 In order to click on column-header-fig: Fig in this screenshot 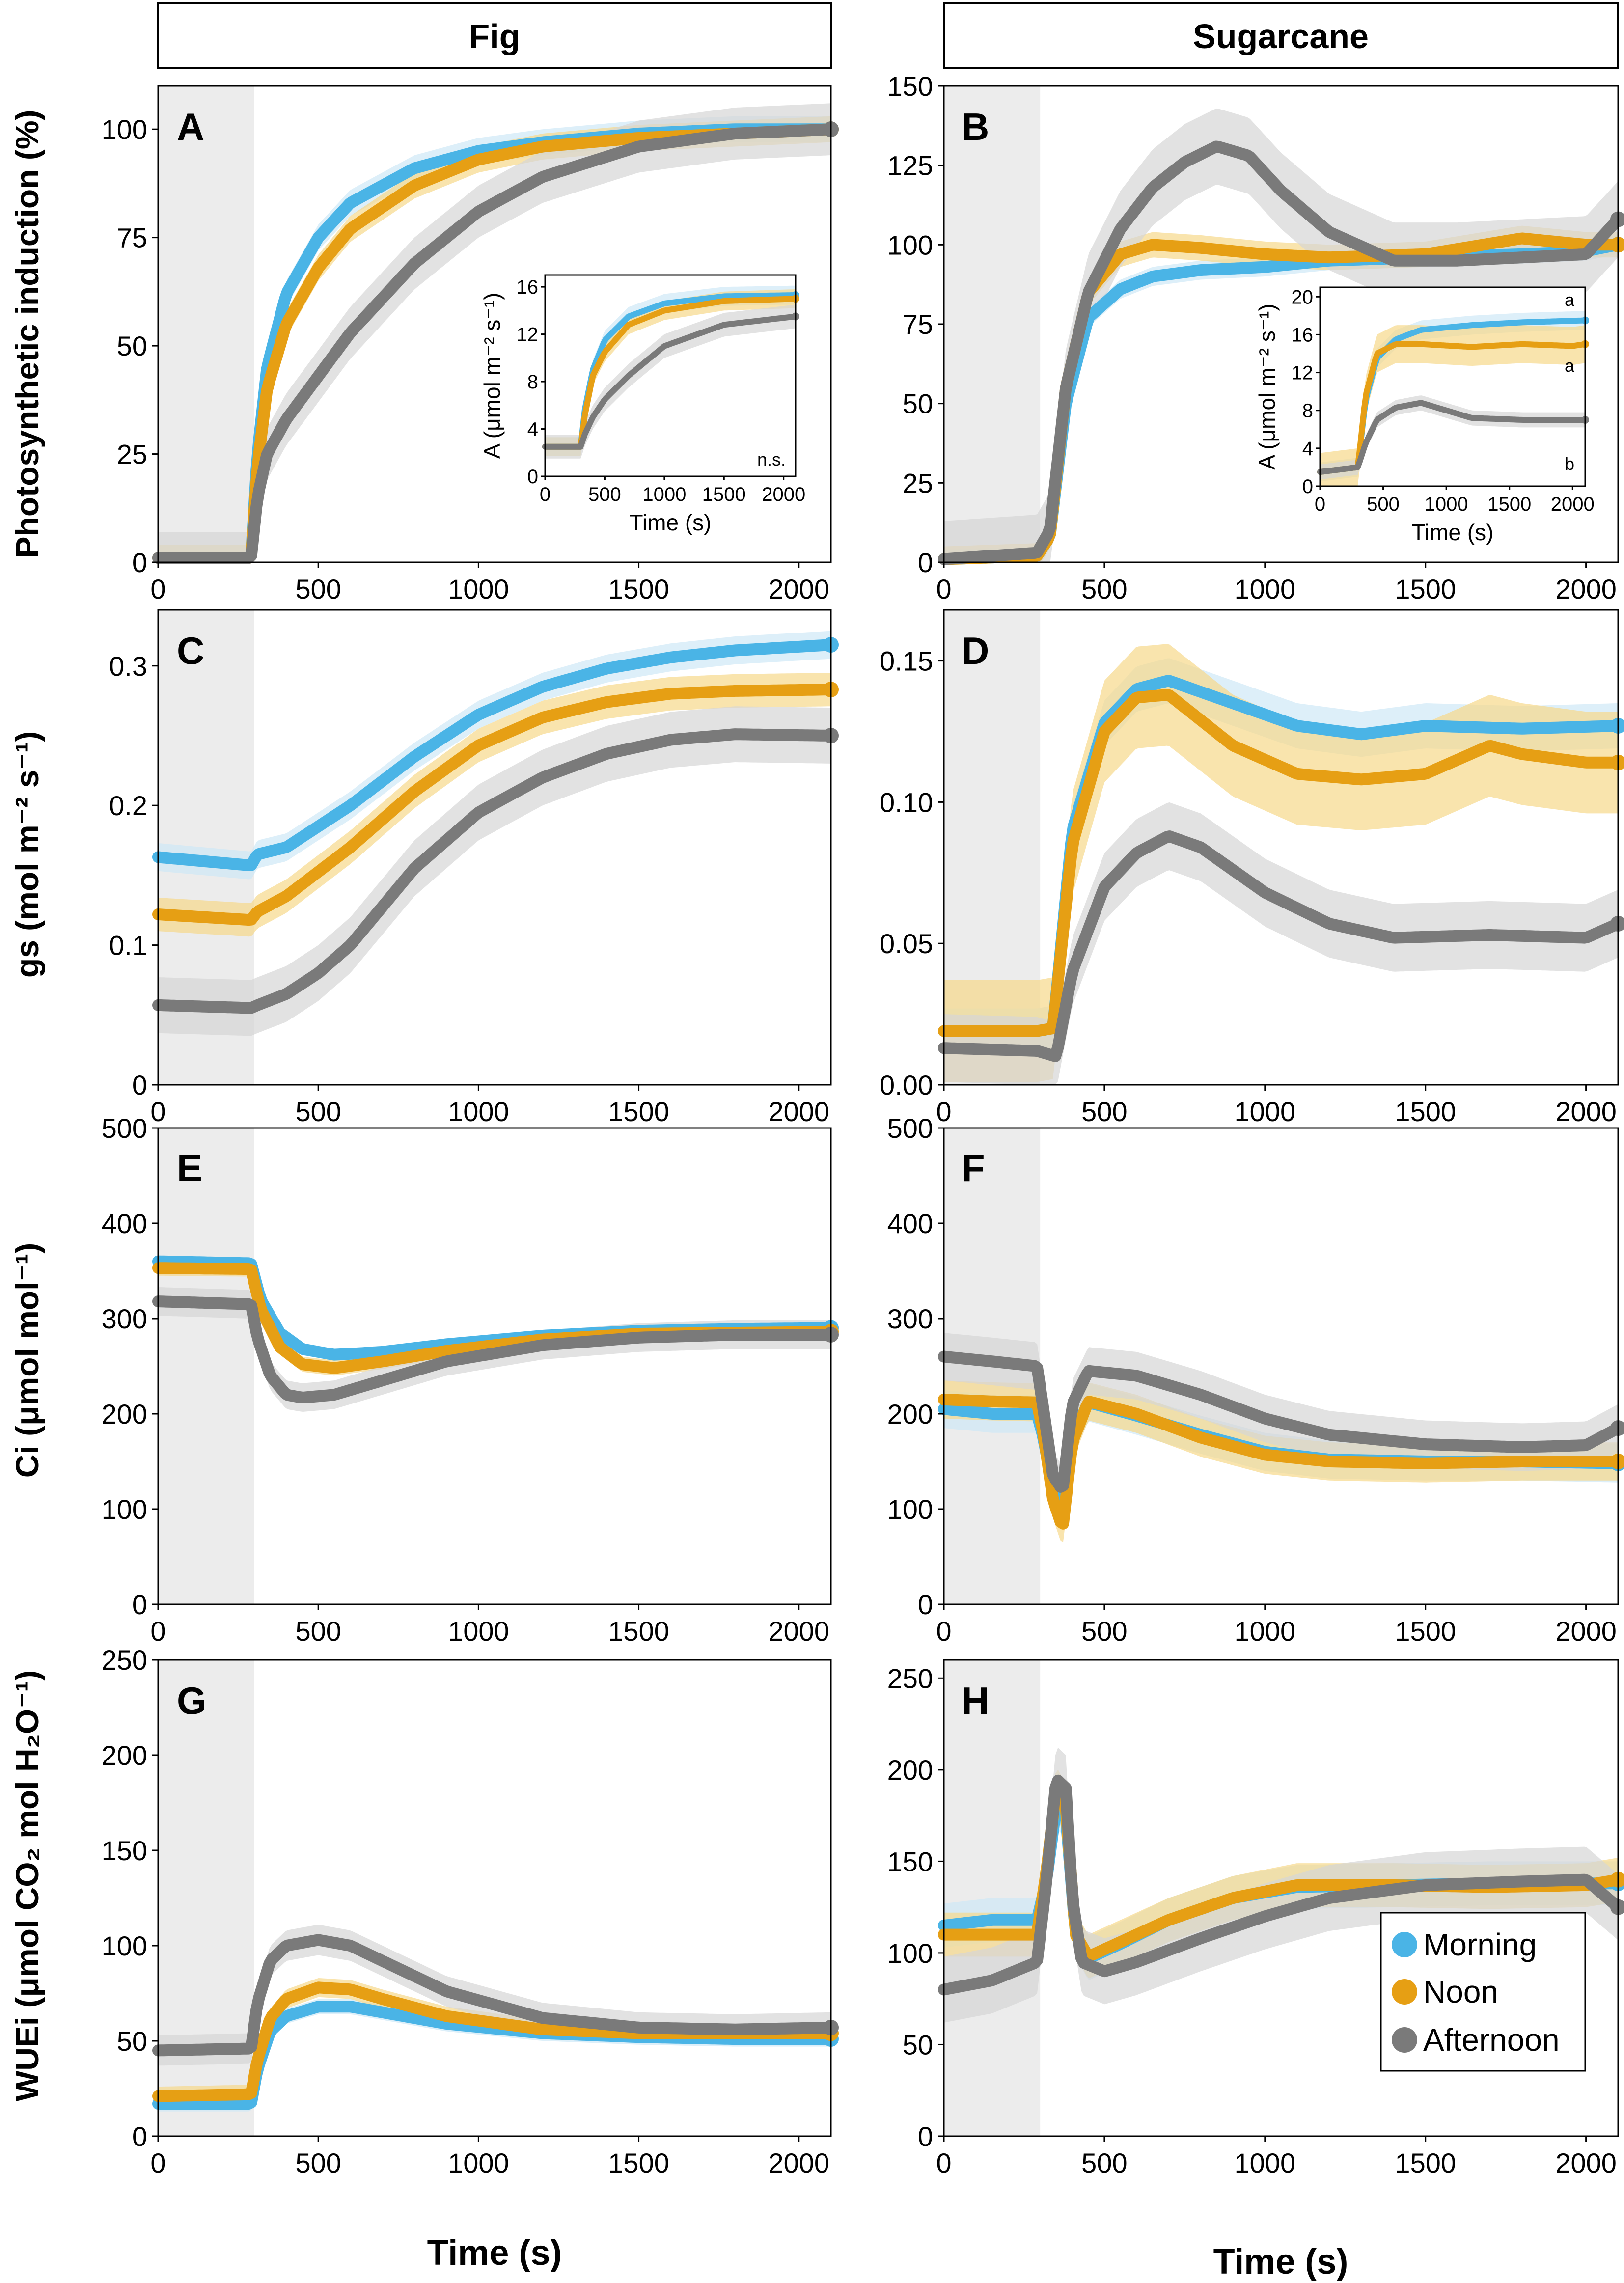, I will do `click(494, 35)`.